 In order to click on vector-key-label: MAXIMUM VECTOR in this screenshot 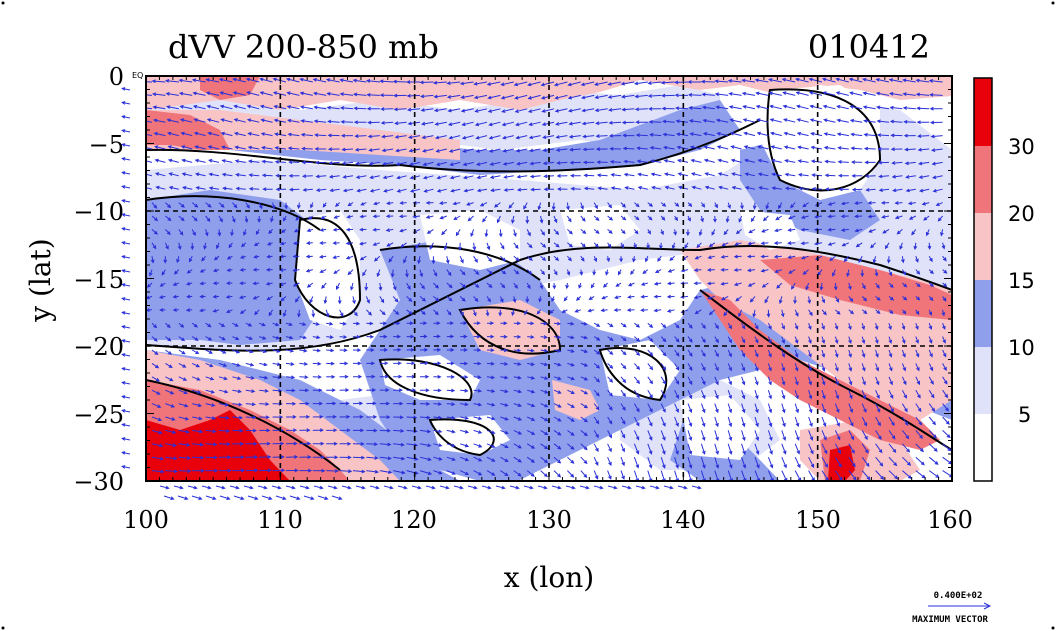, I will do `click(950, 620)`.